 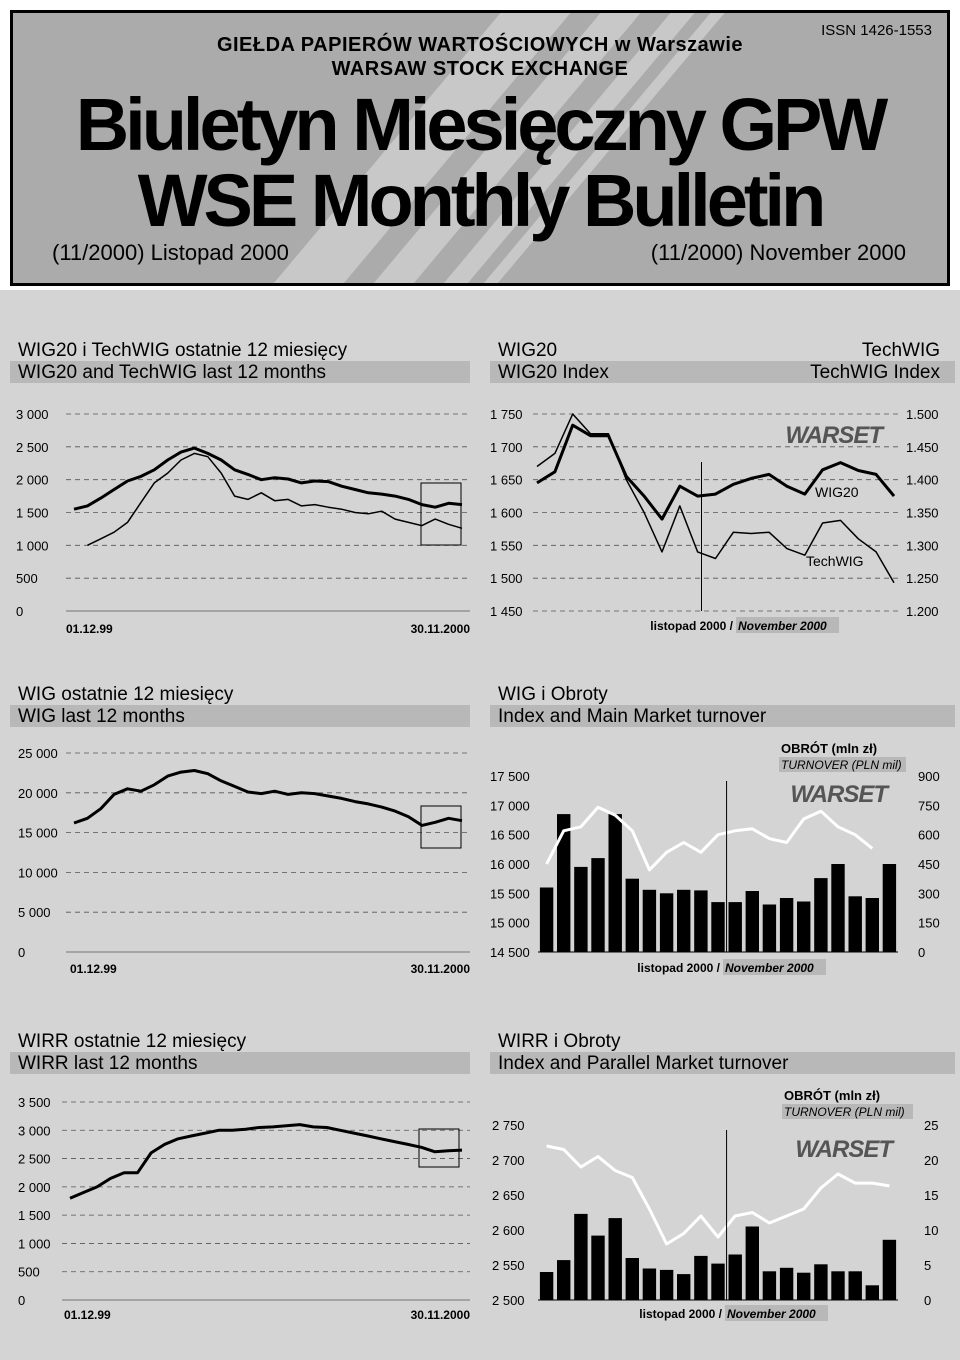 What do you see at coordinates (101, 716) in the screenshot?
I see `panel3-title-en: WIG last 12 months` at bounding box center [101, 716].